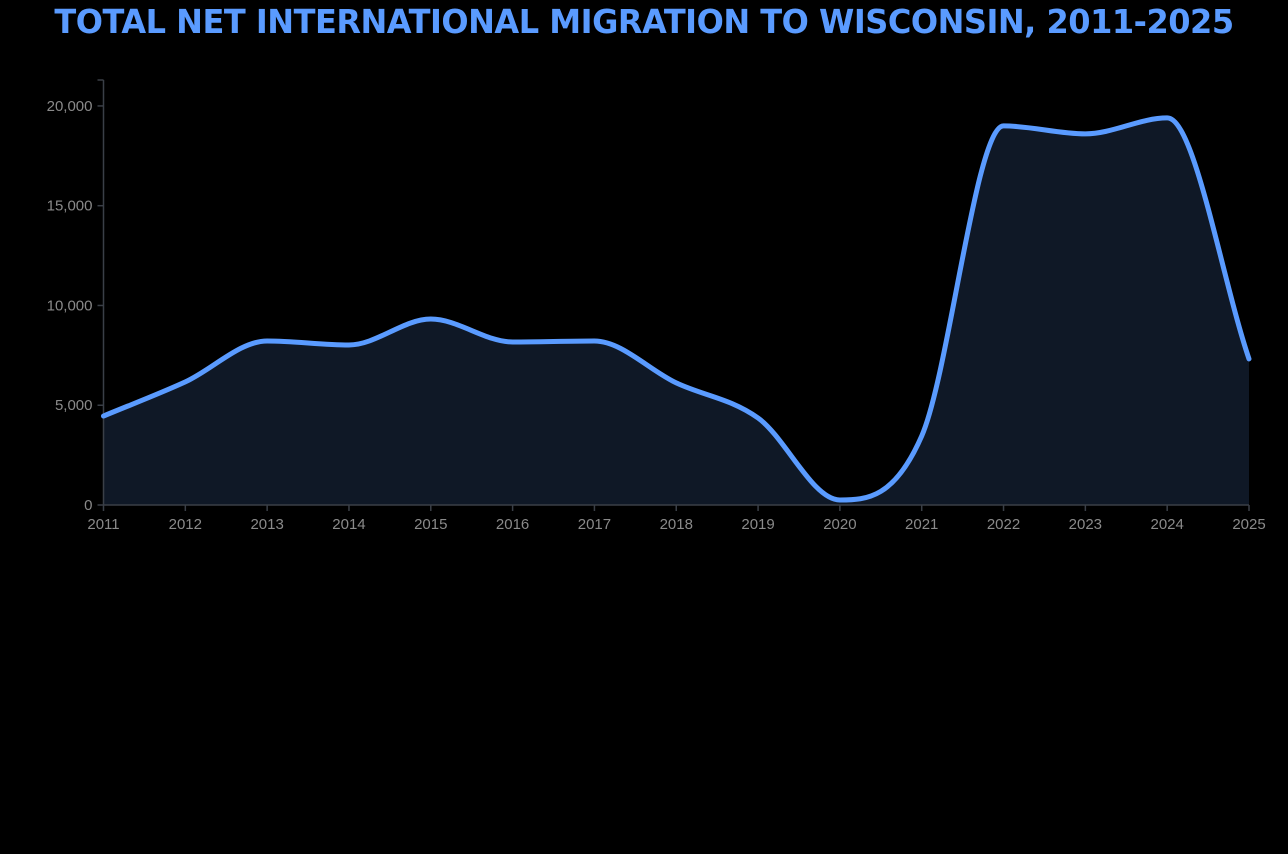 Image resolution: width=1288 pixels, height=854 pixels. Describe the element at coordinates (266, 524) in the screenshot. I see `x-tick-label: 2013` at that location.